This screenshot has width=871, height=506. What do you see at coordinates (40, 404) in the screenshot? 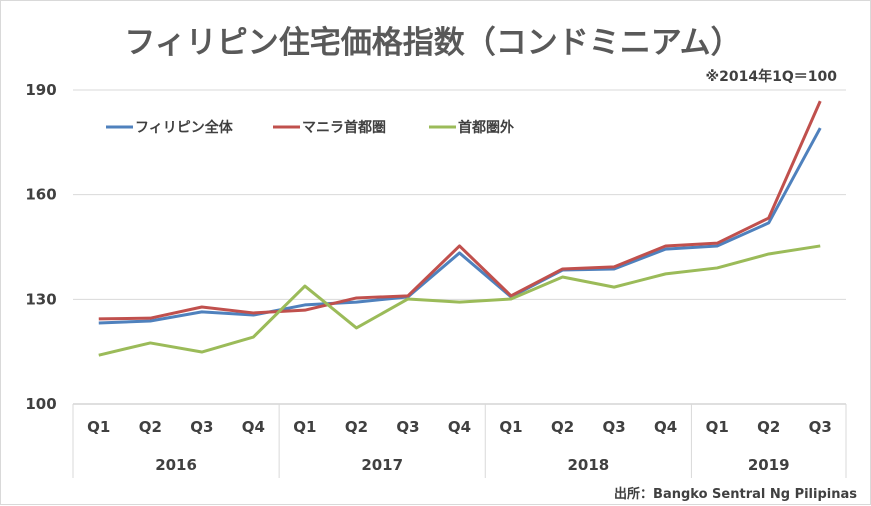
I see `y-tick-label: 100` at bounding box center [40, 404].